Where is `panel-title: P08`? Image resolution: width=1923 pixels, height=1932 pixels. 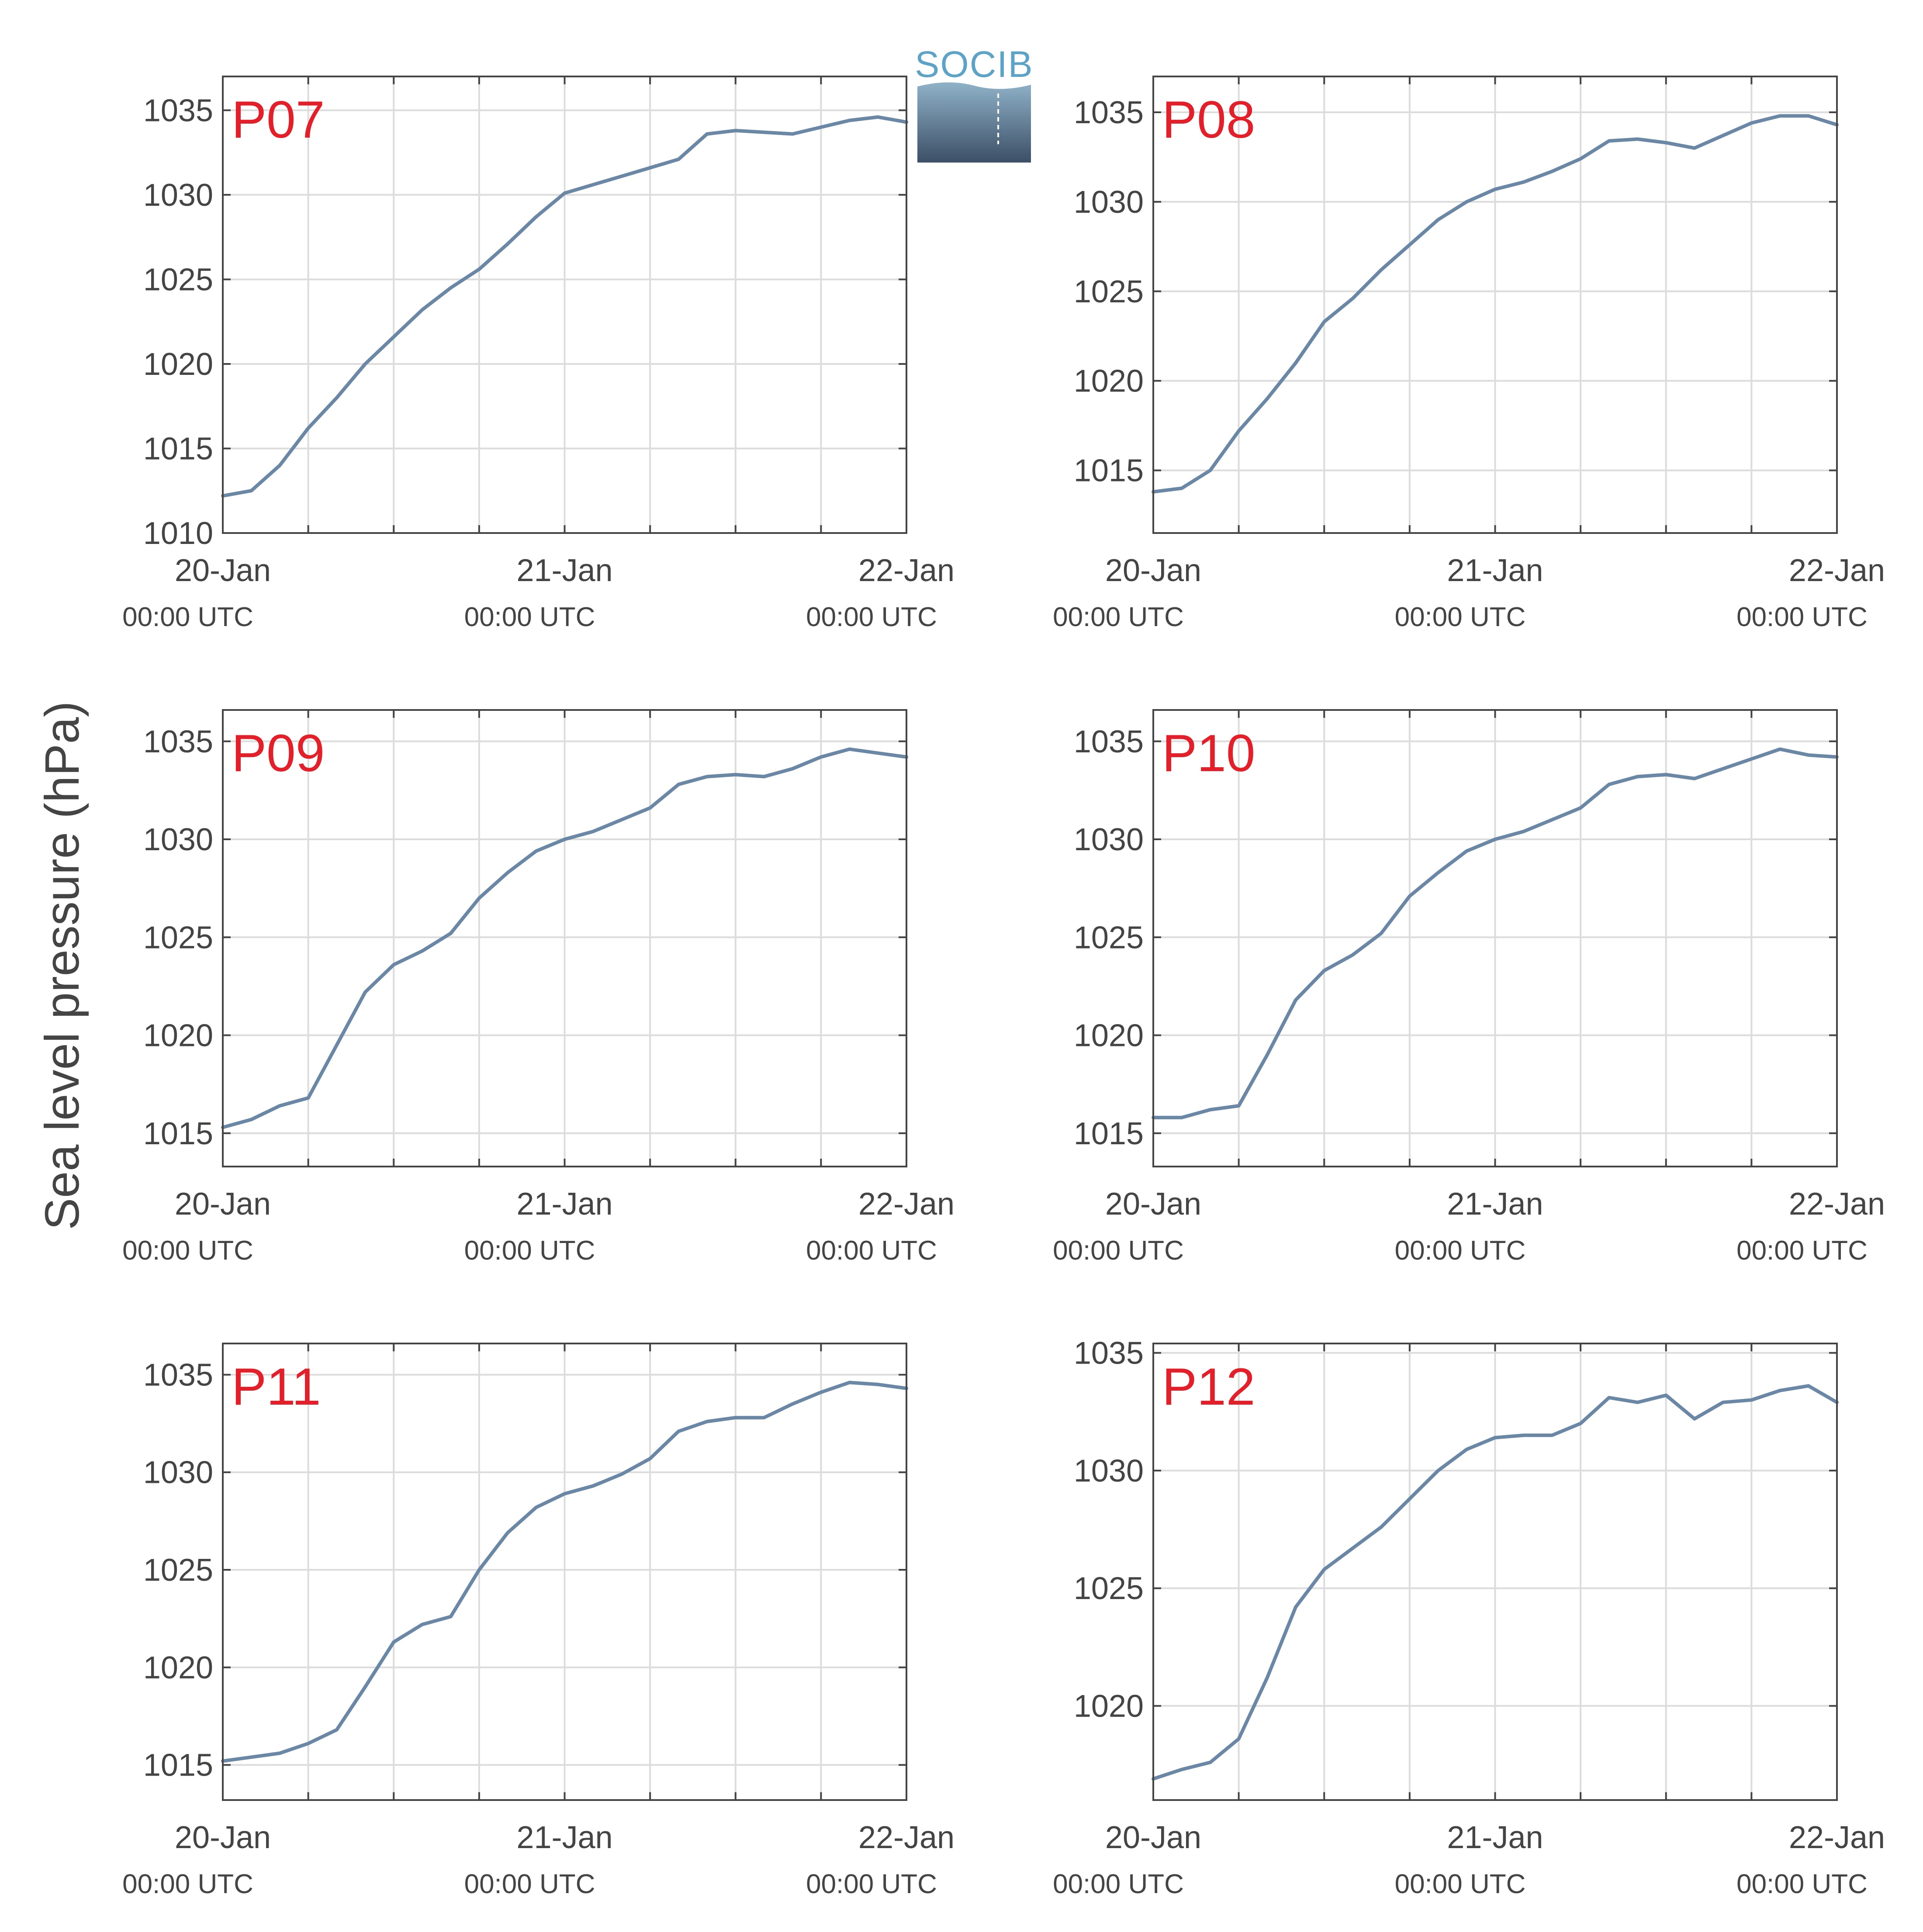 panel-title: P08 is located at coordinates (1208, 119).